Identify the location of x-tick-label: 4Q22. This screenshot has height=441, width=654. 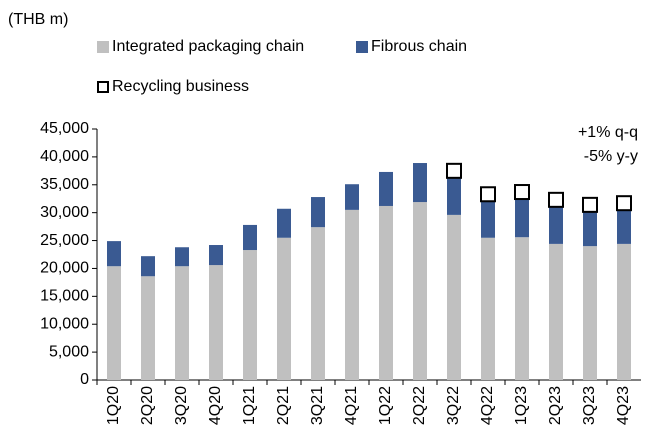
(487, 405).